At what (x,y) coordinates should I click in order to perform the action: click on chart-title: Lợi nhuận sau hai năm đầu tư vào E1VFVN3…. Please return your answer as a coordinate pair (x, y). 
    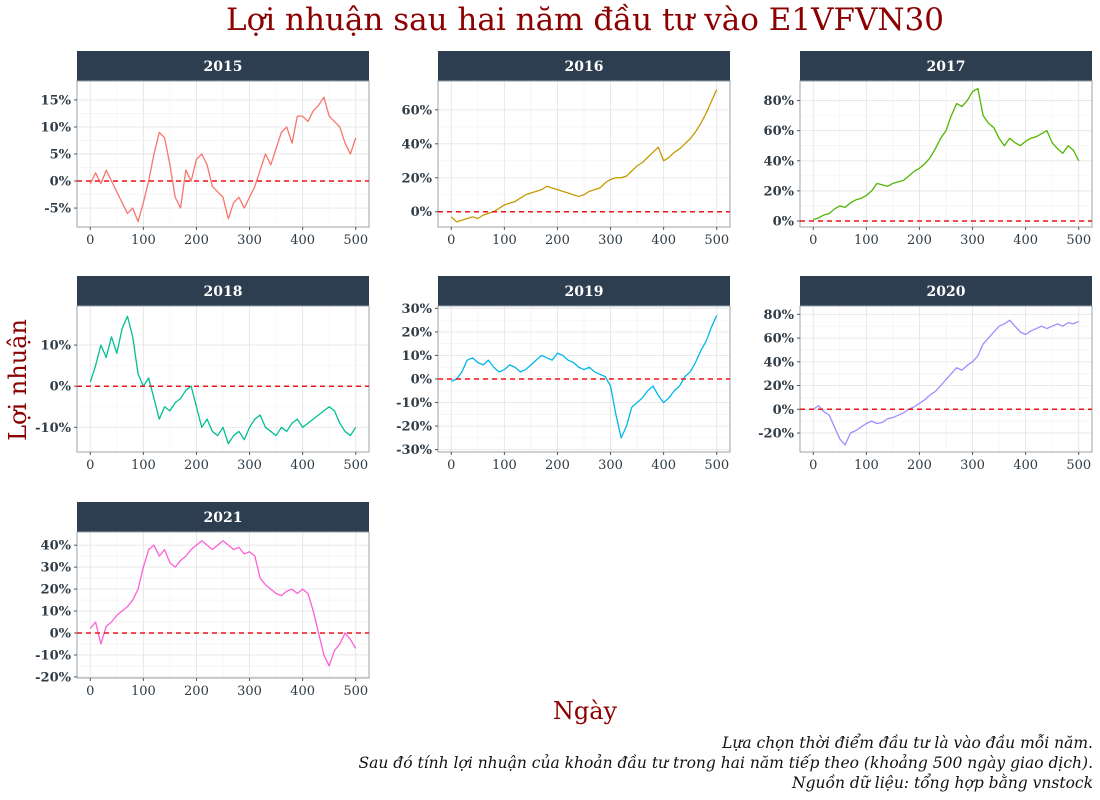
    Looking at the image, I should click on (585, 20).